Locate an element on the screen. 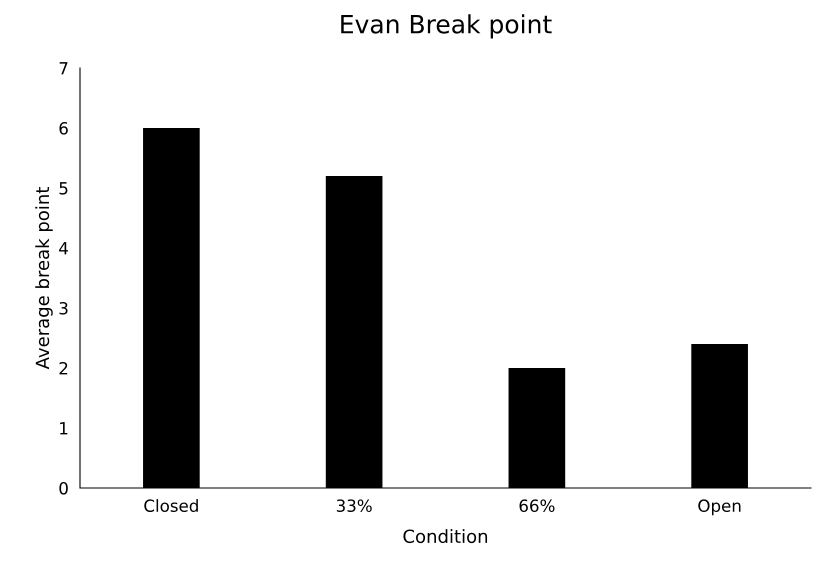  x-tick-label: Open is located at coordinates (719, 507).